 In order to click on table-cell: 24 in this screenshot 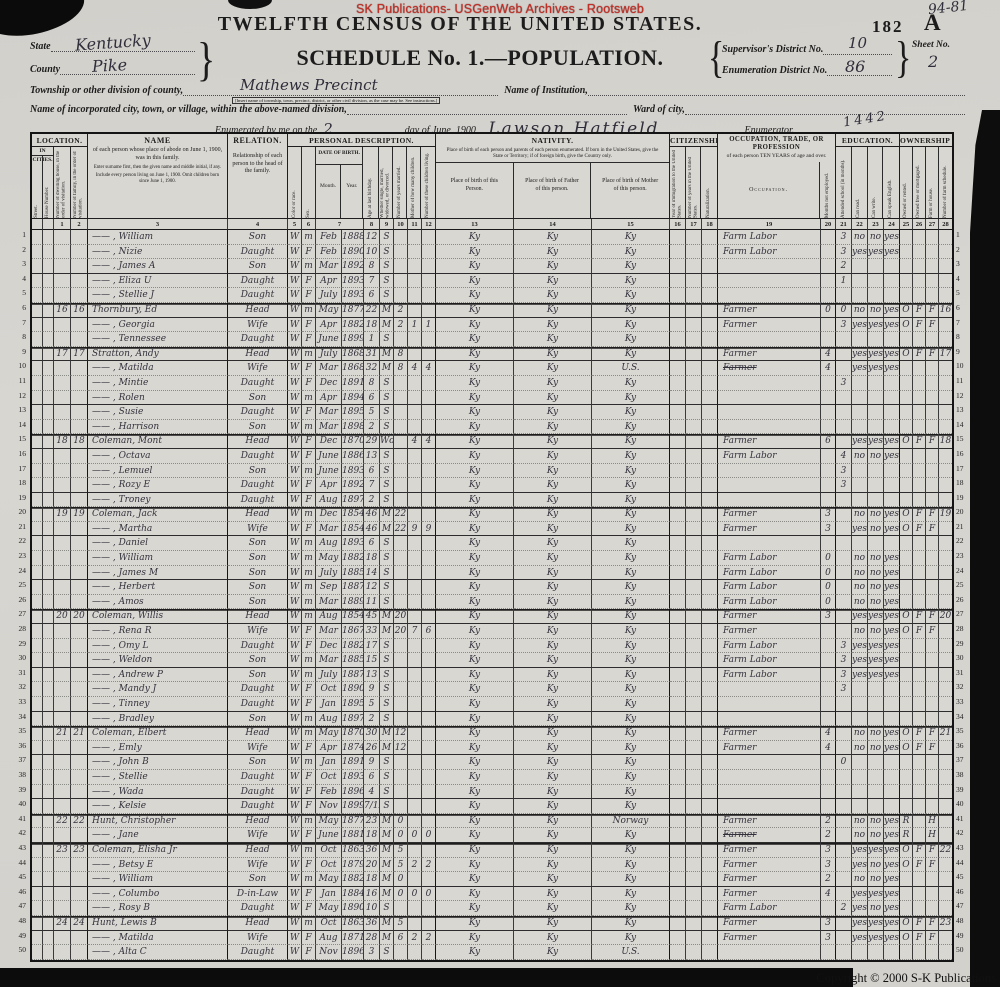, I will do `click(62, 923)`.